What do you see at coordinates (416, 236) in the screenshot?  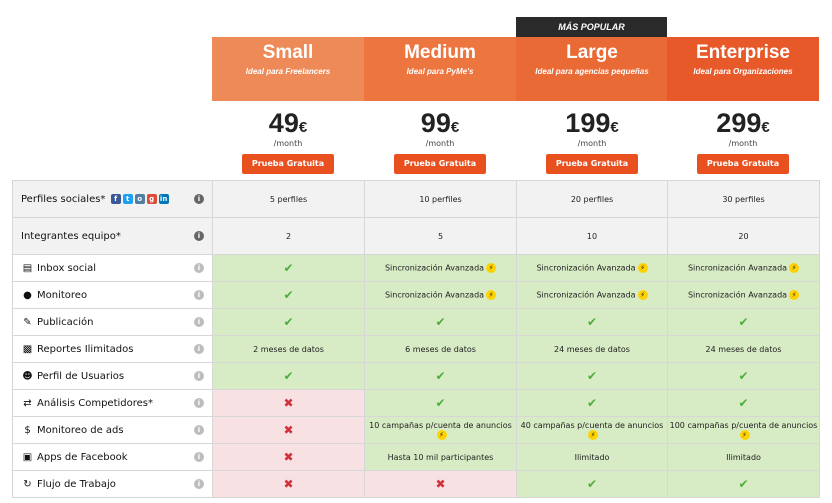 I see `feature-row: Integrantes equipo* i 2 5 10 20` at bounding box center [416, 236].